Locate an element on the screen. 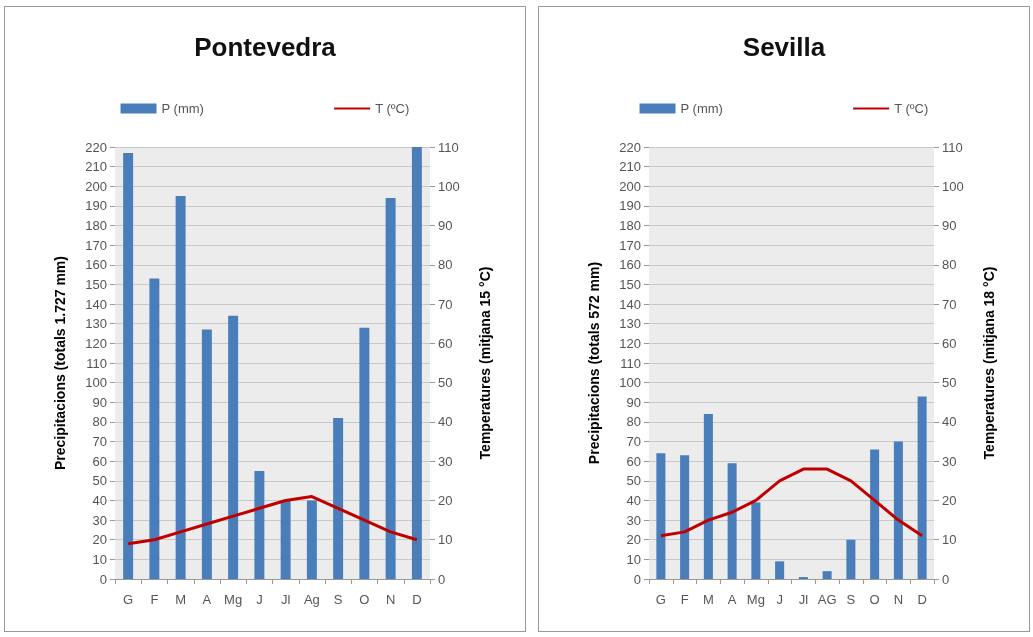  y-axis-title: Precipitacions (totals 572 mm) is located at coordinates (594, 363).